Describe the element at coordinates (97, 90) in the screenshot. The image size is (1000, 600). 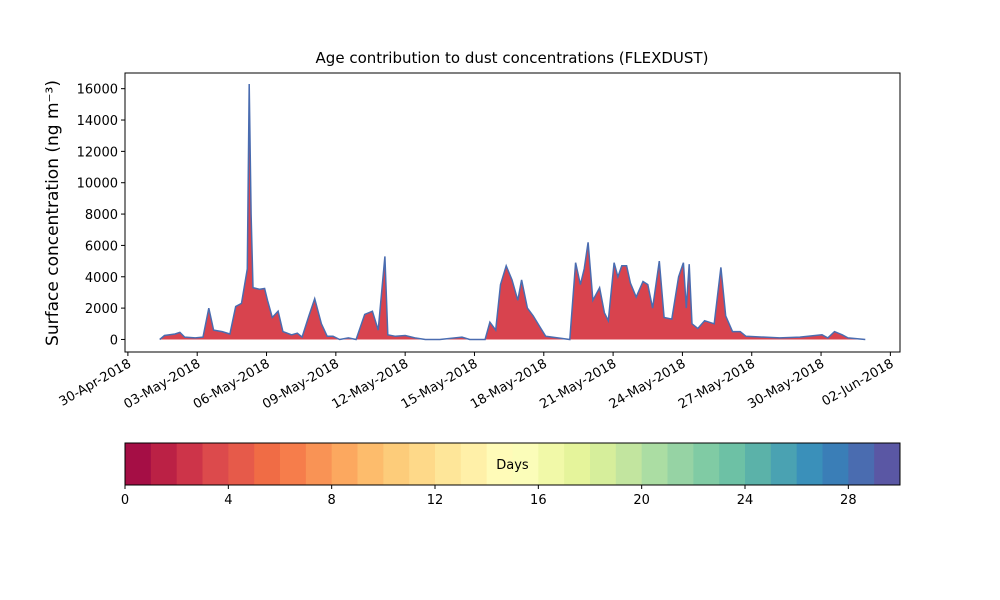
I see `y-tick-label: 16000` at that location.